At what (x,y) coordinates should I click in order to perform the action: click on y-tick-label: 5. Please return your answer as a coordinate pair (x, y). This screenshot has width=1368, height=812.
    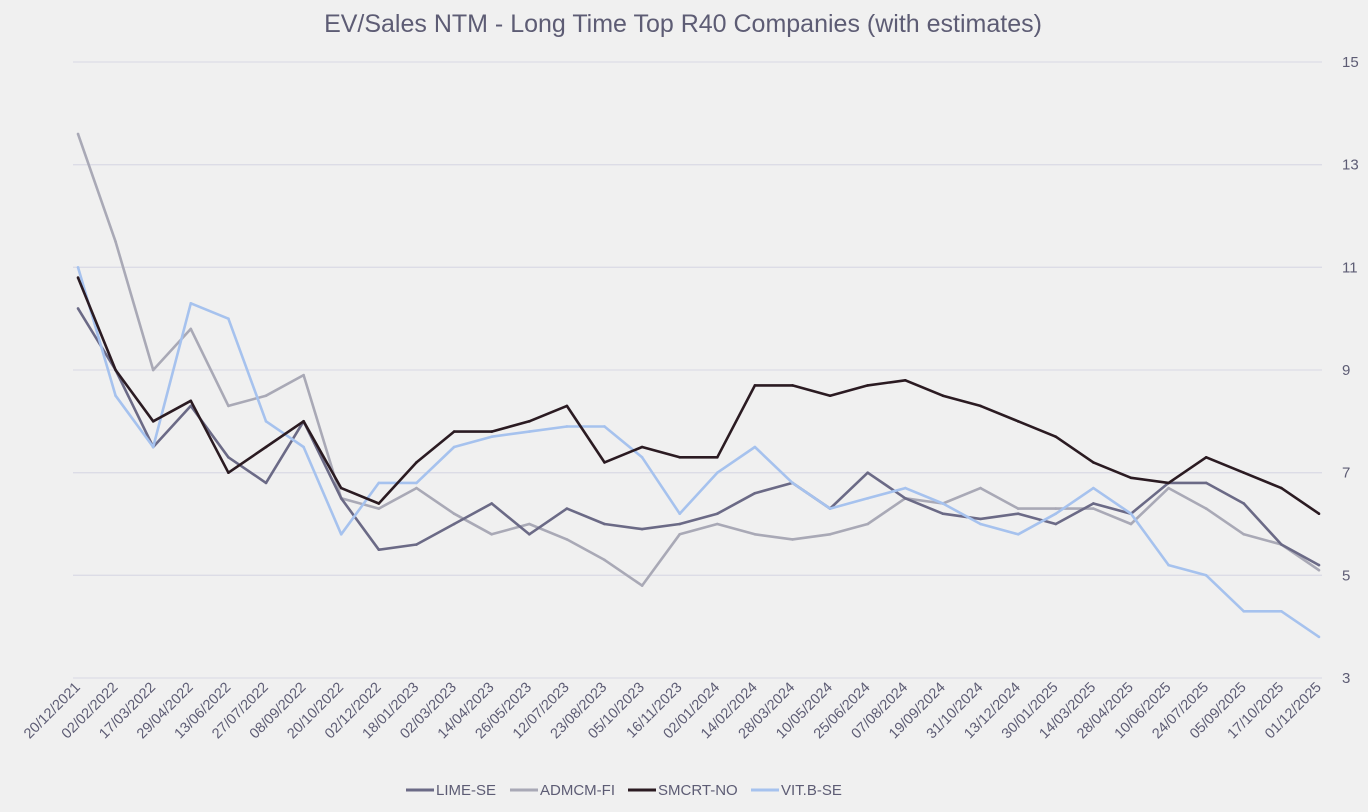
    Looking at the image, I should click on (1346, 575).